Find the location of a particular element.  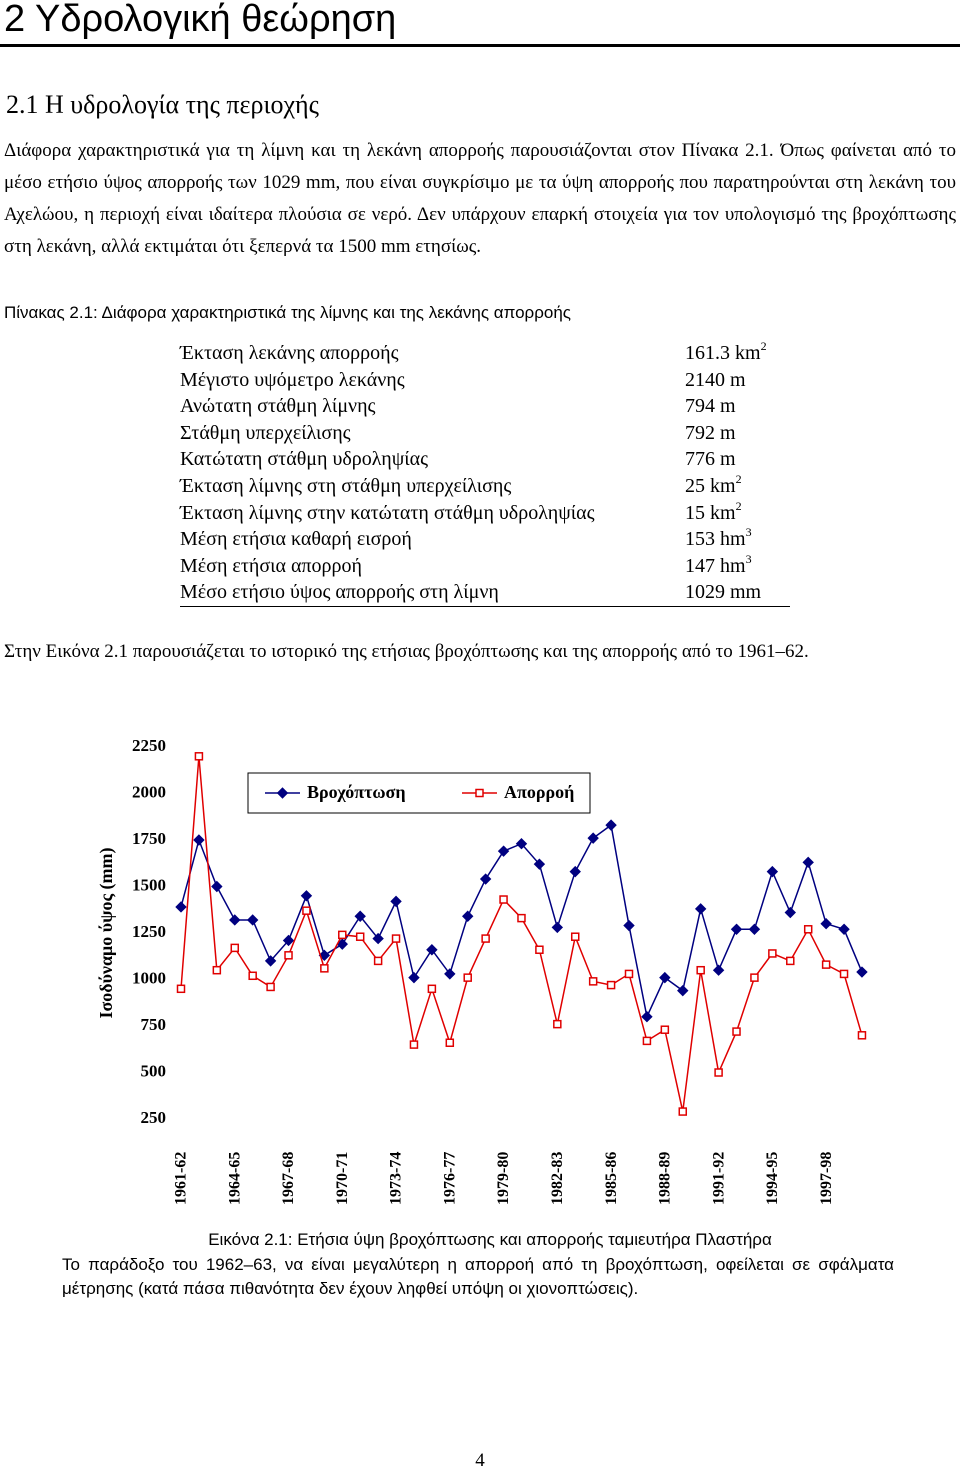

page-number: 4 is located at coordinates (480, 1460).